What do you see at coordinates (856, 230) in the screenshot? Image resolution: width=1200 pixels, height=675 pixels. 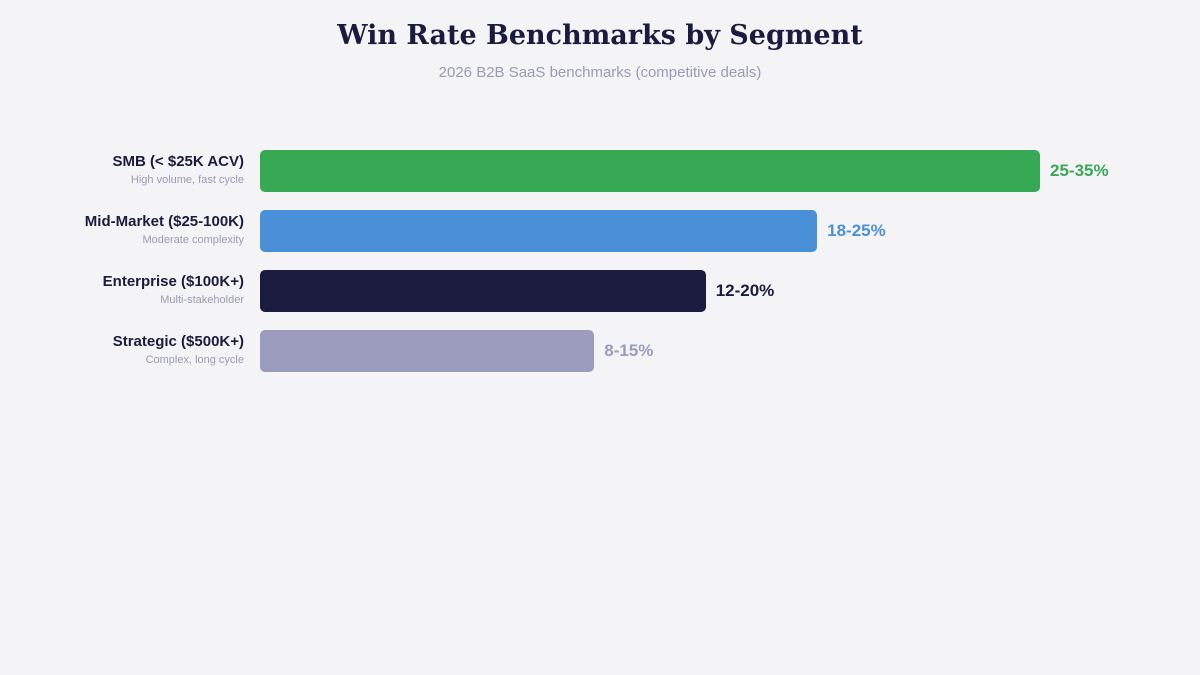 I see `bar-value-label: 18-25%` at bounding box center [856, 230].